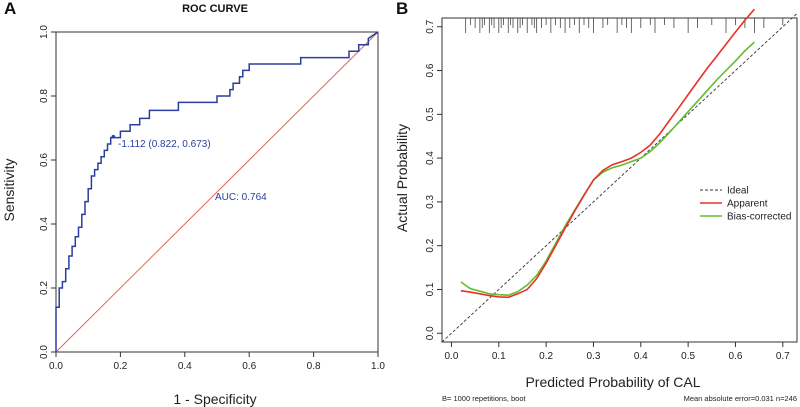 This screenshot has height=407, width=800. What do you see at coordinates (9, 189) in the screenshot?
I see `roc-ylabel: Sensitivity` at bounding box center [9, 189].